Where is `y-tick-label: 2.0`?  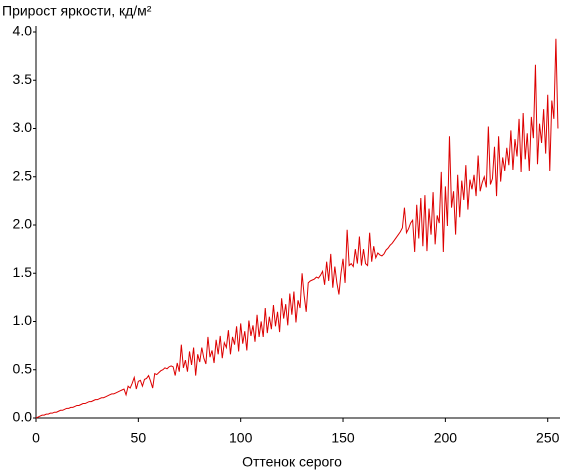
y-tick-label: 2.0 is located at coordinates (23, 224).